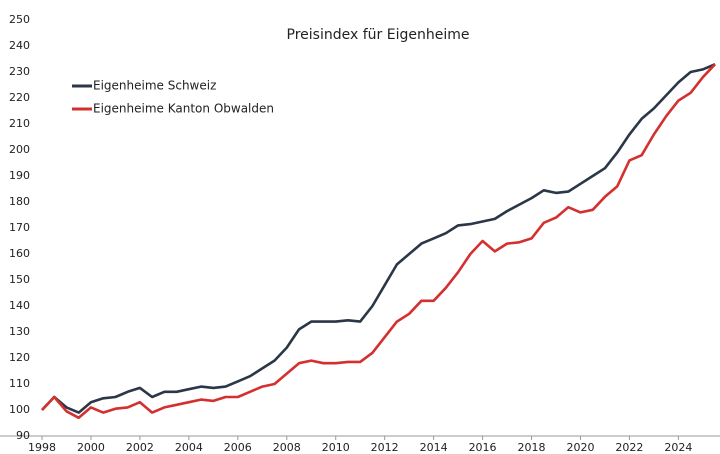 This screenshot has height=454, width=720. Describe the element at coordinates (19, 305) in the screenshot. I see `y-tick-label: 140` at that location.